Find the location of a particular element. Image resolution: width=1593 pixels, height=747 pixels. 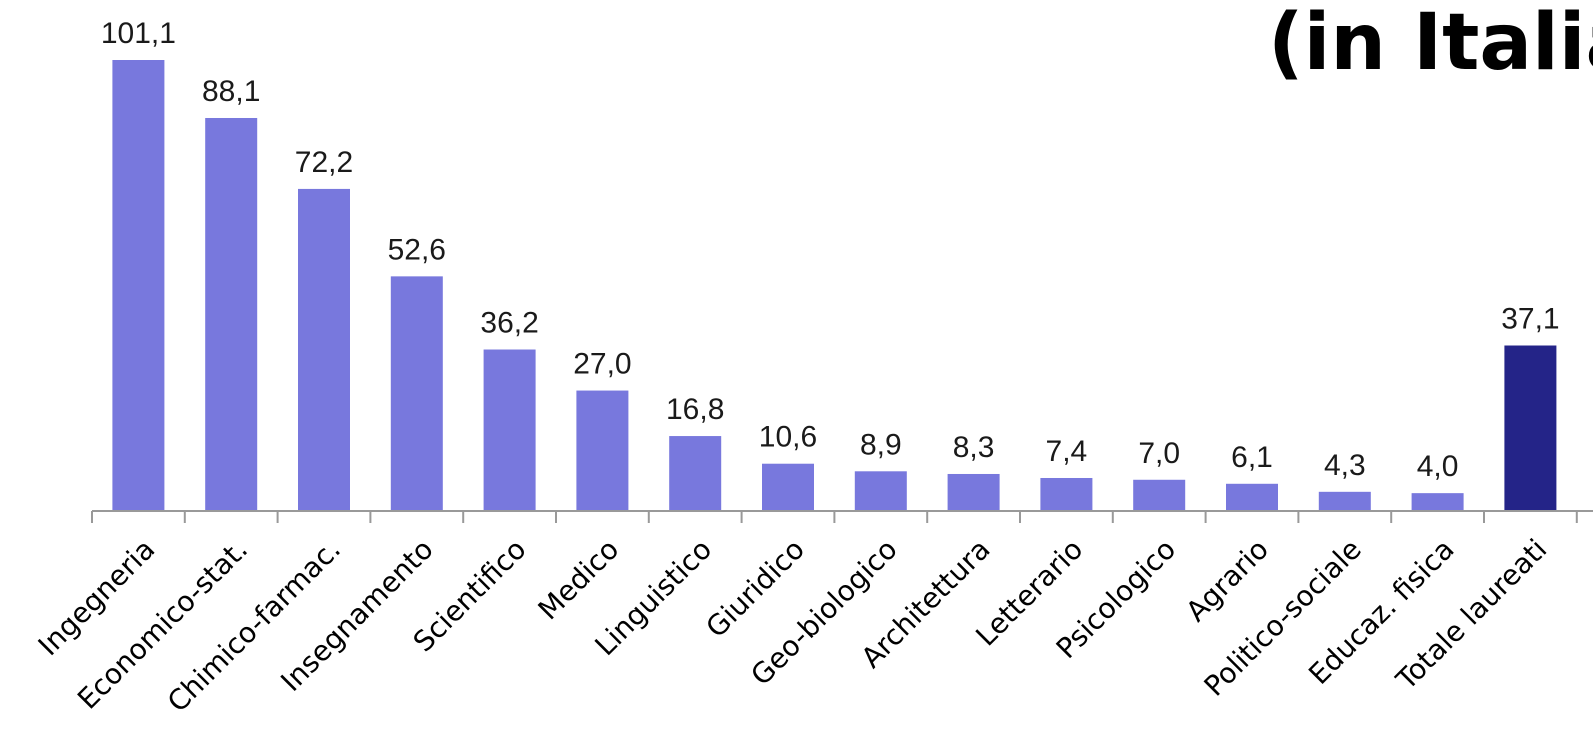

value-label-3: 52,6 is located at coordinates (417, 249).